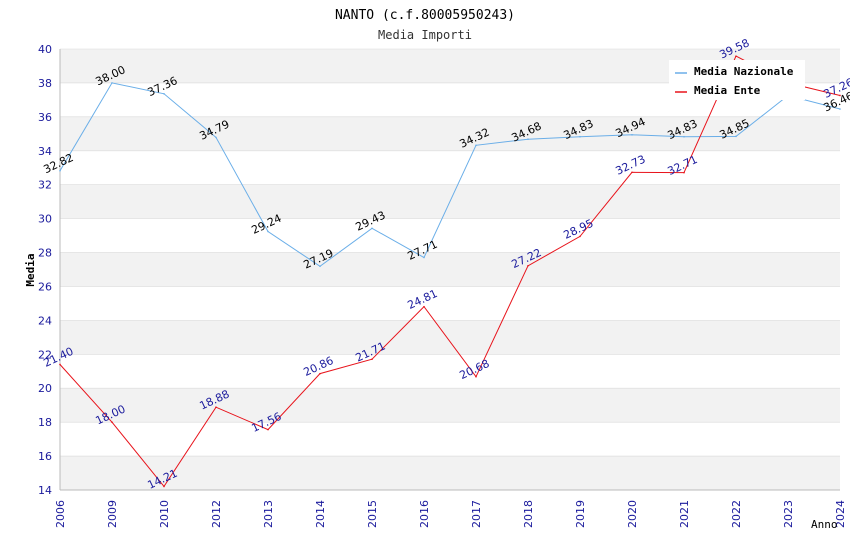  What do you see at coordinates (45, 83) in the screenshot?
I see `y-tick-label: 38` at bounding box center [45, 83].